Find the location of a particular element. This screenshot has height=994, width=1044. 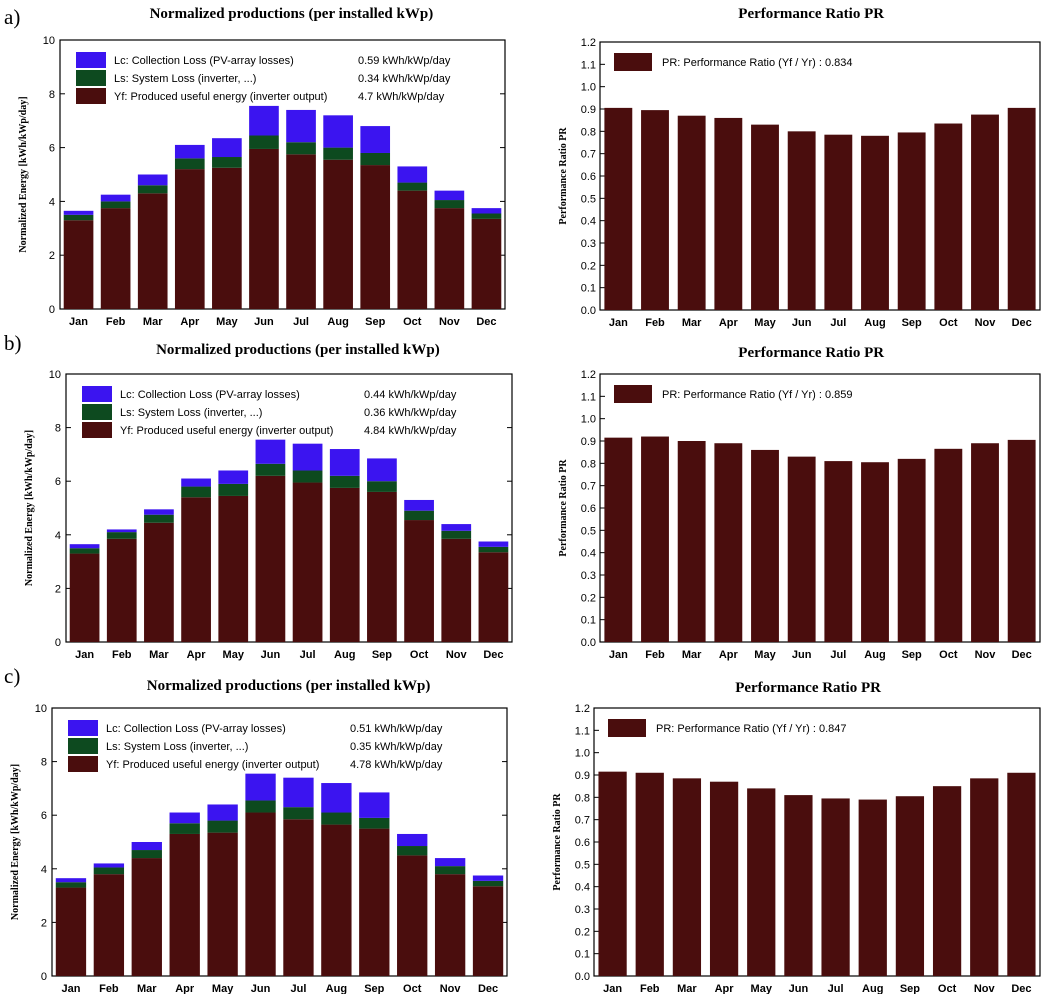

y-tick-label: 1.1 is located at coordinates (582, 731).